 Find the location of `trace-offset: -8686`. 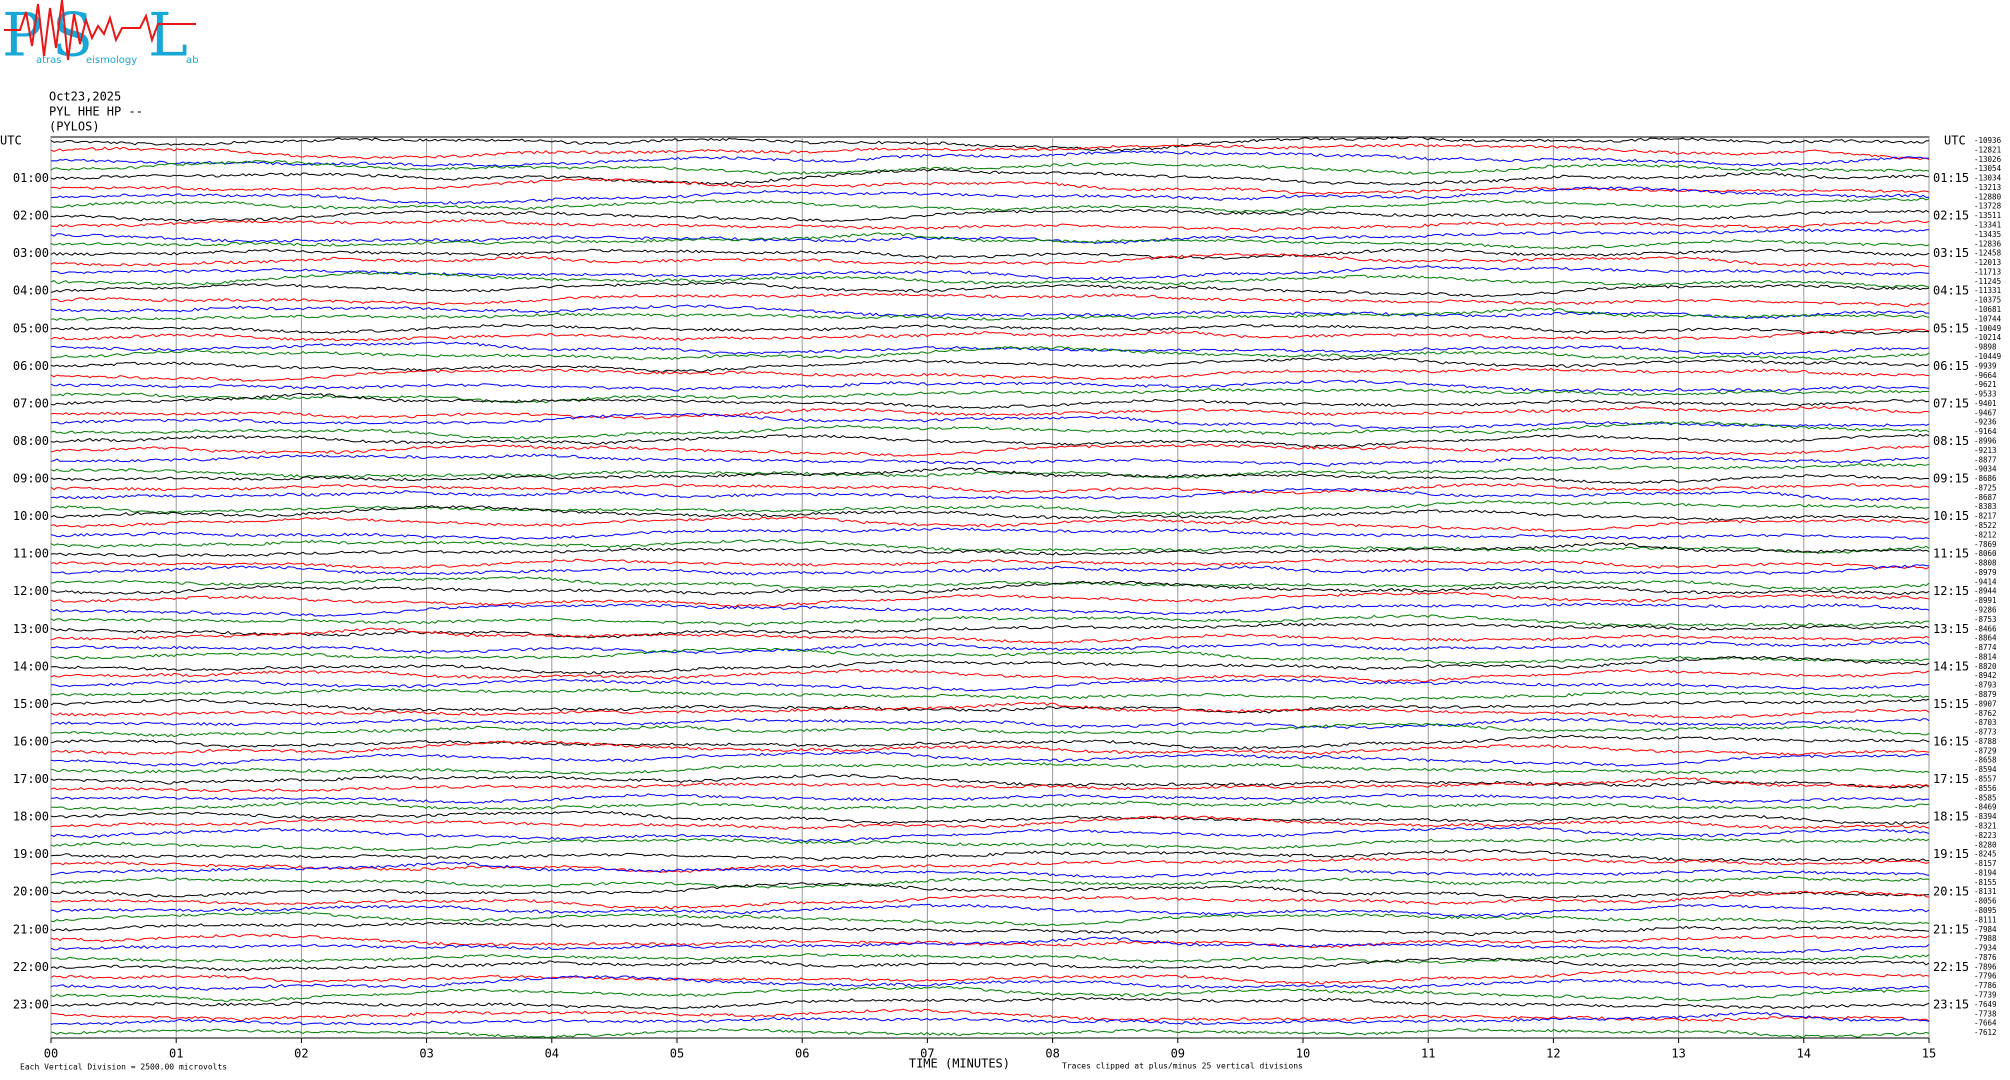

trace-offset: -8686 is located at coordinates (1985, 478).